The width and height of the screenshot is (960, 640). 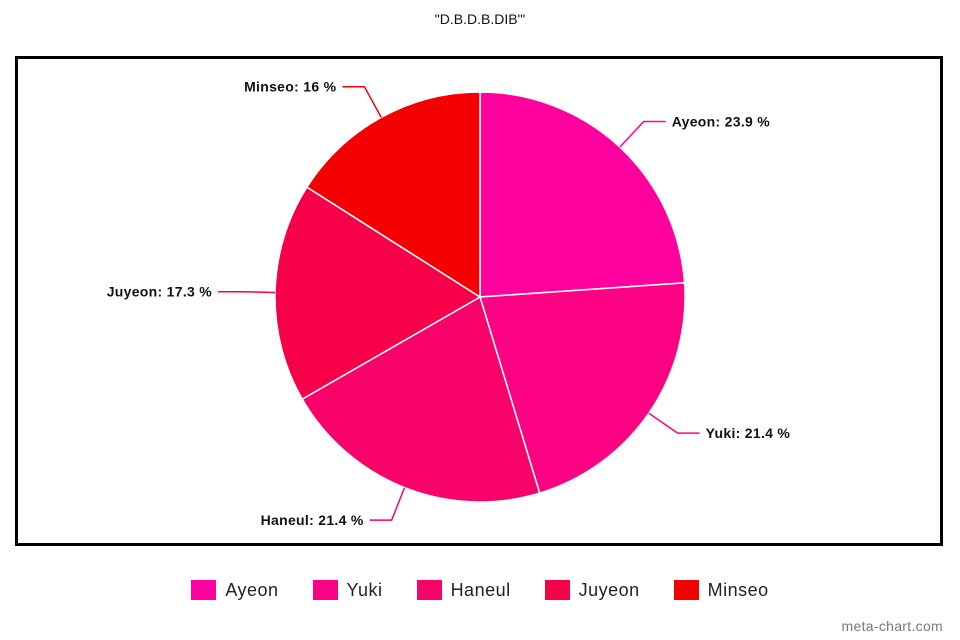 I want to click on slice-label-minseo: Minseo: 16 %, so click(x=290, y=87).